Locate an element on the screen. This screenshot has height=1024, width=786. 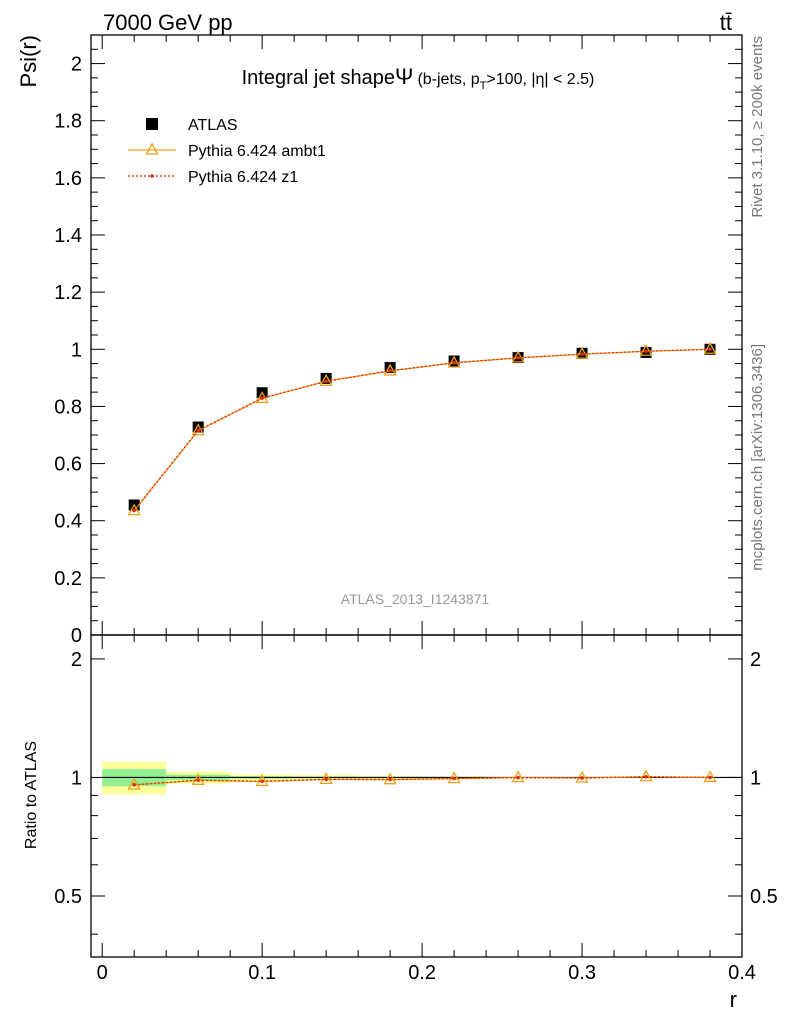
main-line-pythia-6-424-z1 is located at coordinates (422, 429).